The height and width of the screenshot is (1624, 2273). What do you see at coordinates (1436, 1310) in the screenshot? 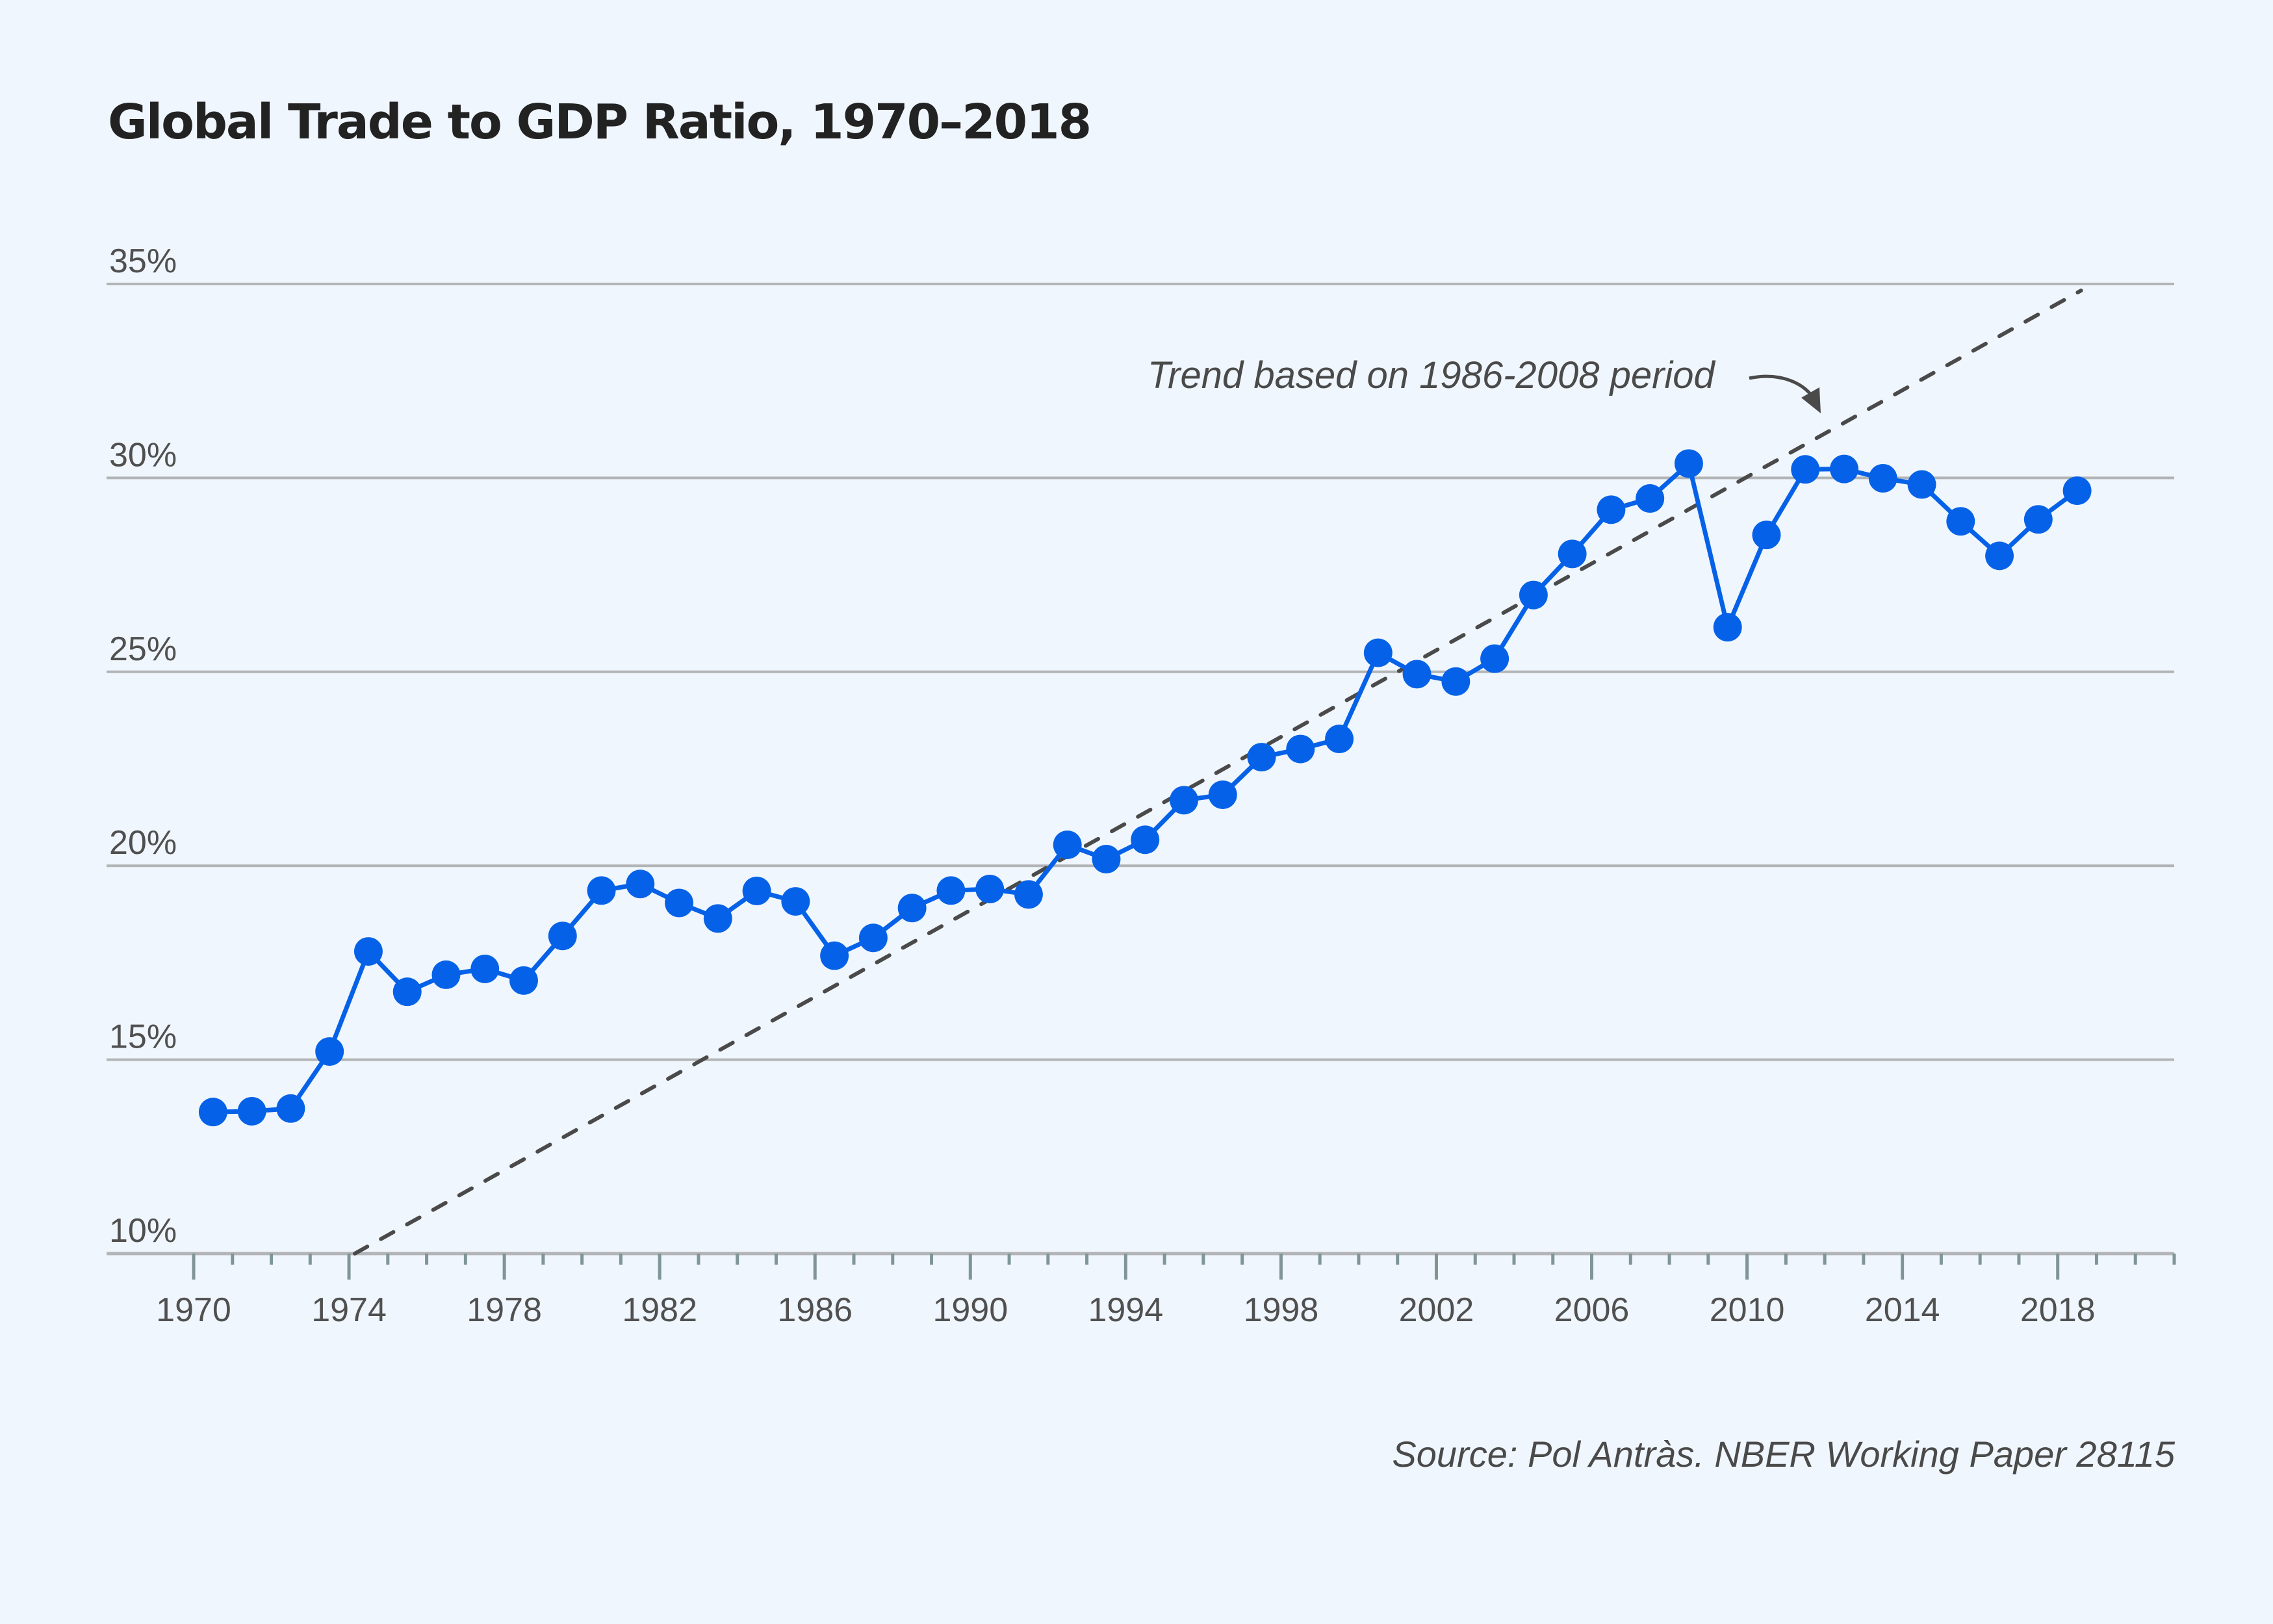
I see `x-tick-label: 2002` at bounding box center [1436, 1310].